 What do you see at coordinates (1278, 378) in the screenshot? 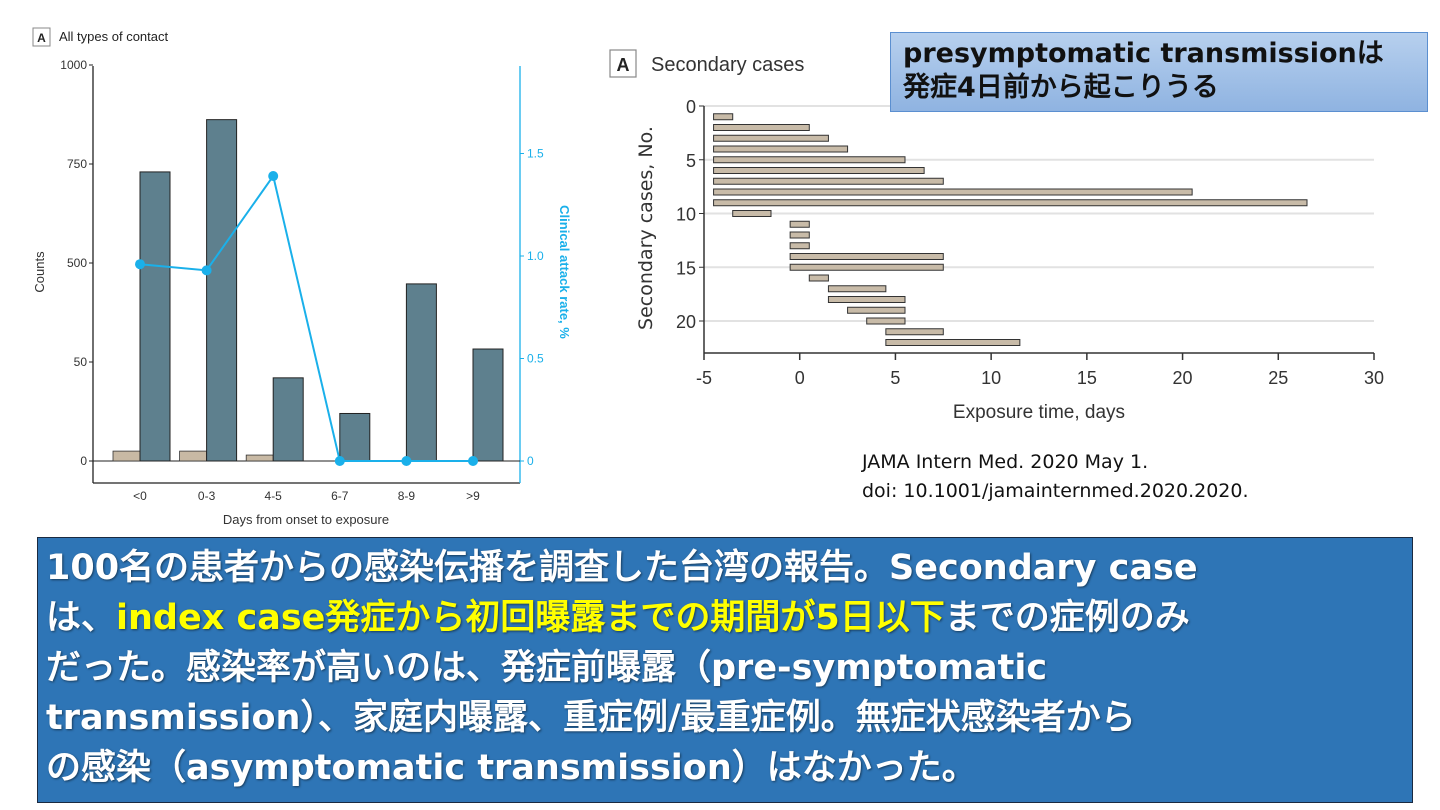
I see `x-tick-label: 25` at bounding box center [1278, 378].